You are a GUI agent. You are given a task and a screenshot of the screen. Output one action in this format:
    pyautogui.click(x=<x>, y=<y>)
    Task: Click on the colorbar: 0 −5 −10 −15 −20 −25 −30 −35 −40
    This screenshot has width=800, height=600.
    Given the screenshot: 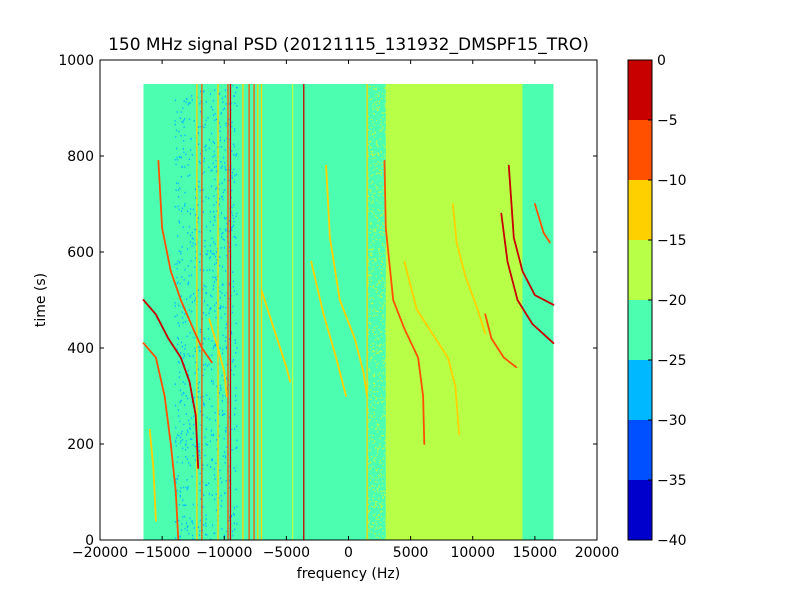 What is the action you would take?
    pyautogui.click(x=657, y=301)
    